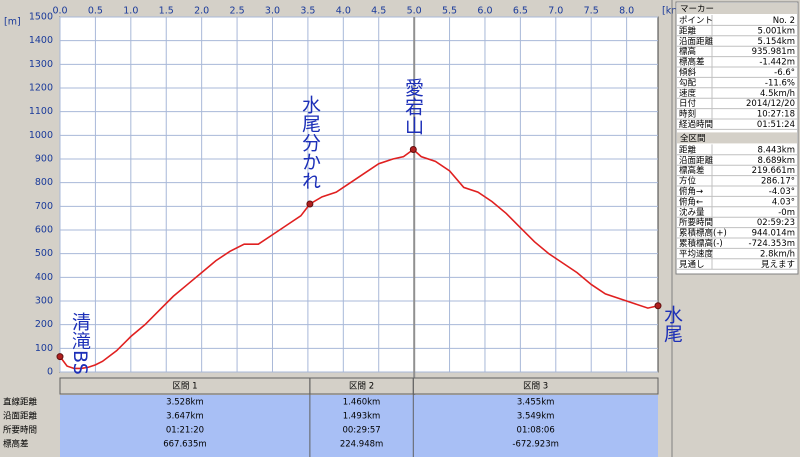 The width and height of the screenshot is (800, 457). What do you see at coordinates (361, 445) in the screenshot?
I see `section-value: 224.948m` at bounding box center [361, 445].